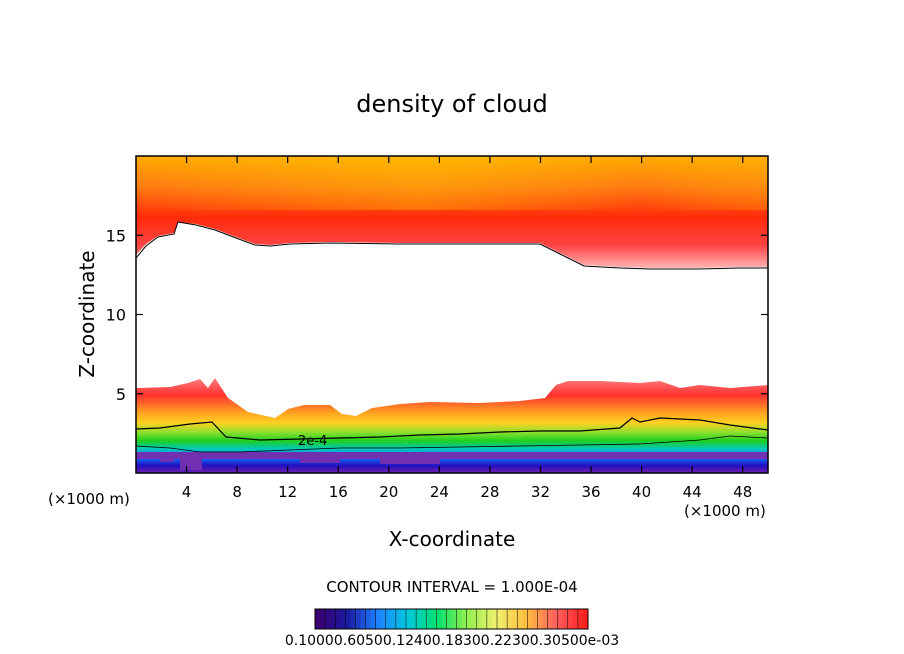 Image resolution: width=904 pixels, height=654 pixels. I want to click on y-tick-label: 10, so click(116, 315).